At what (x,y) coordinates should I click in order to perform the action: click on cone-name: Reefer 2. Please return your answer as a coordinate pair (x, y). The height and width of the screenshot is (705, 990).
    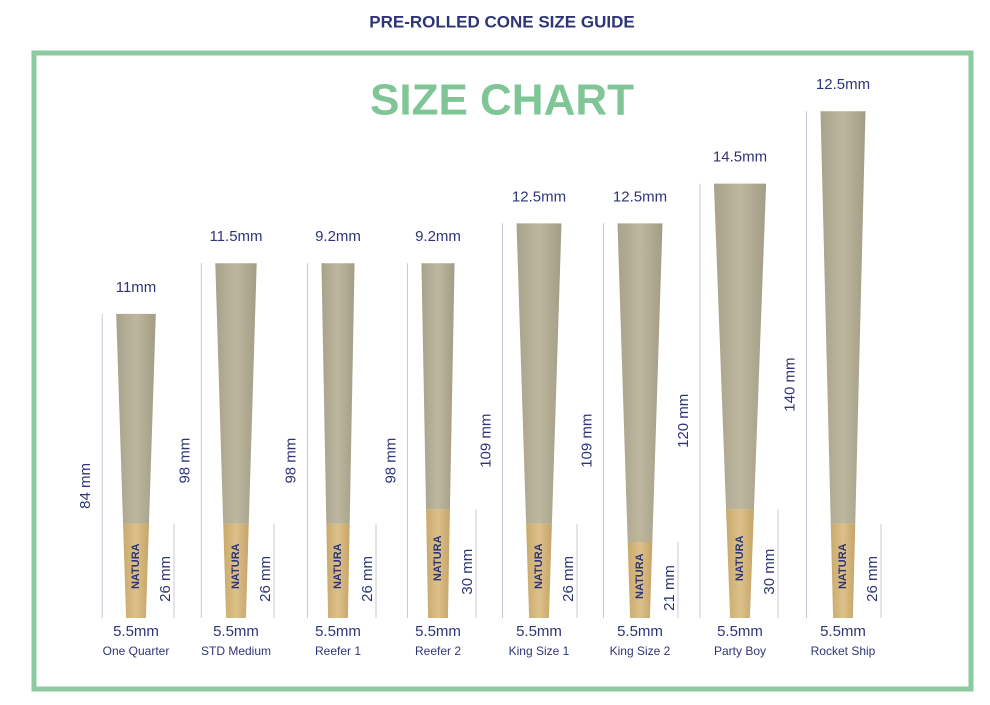
    Looking at the image, I should click on (438, 651).